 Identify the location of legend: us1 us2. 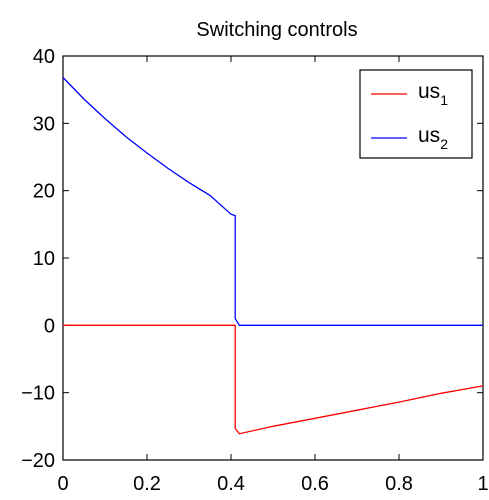
(416, 114).